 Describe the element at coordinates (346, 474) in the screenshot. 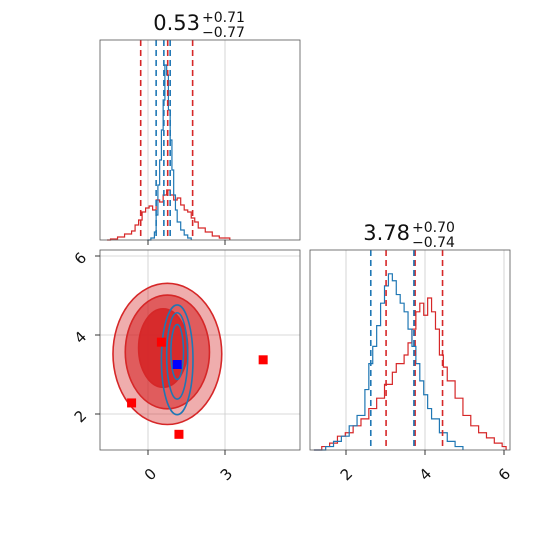

I see `x-tick-label: 2` at that location.